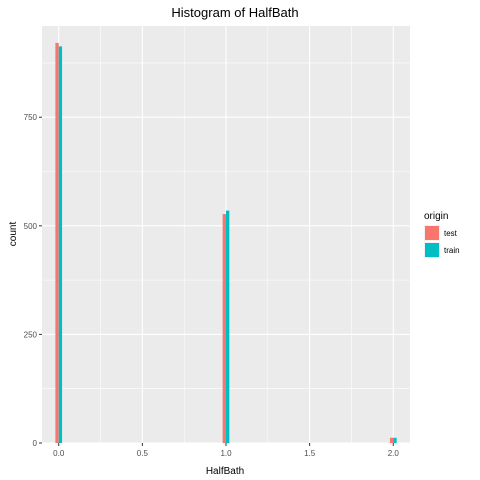  Describe the element at coordinates (31, 334) in the screenshot. I see `y-tick-label: 250` at that location.